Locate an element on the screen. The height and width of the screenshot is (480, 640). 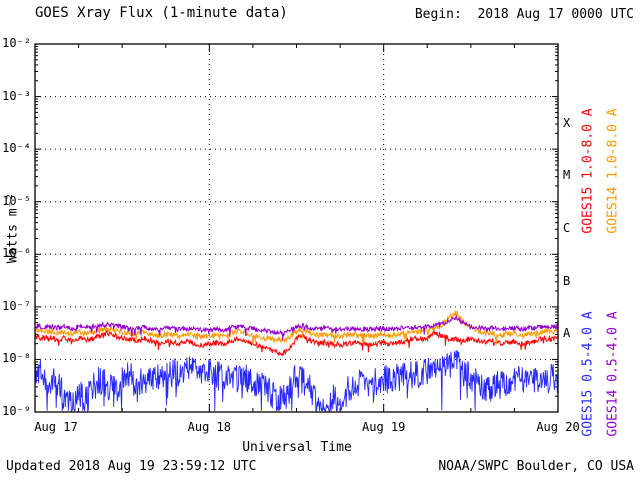
y-tick-label: 10⁻⁹ is located at coordinates (16, 411).